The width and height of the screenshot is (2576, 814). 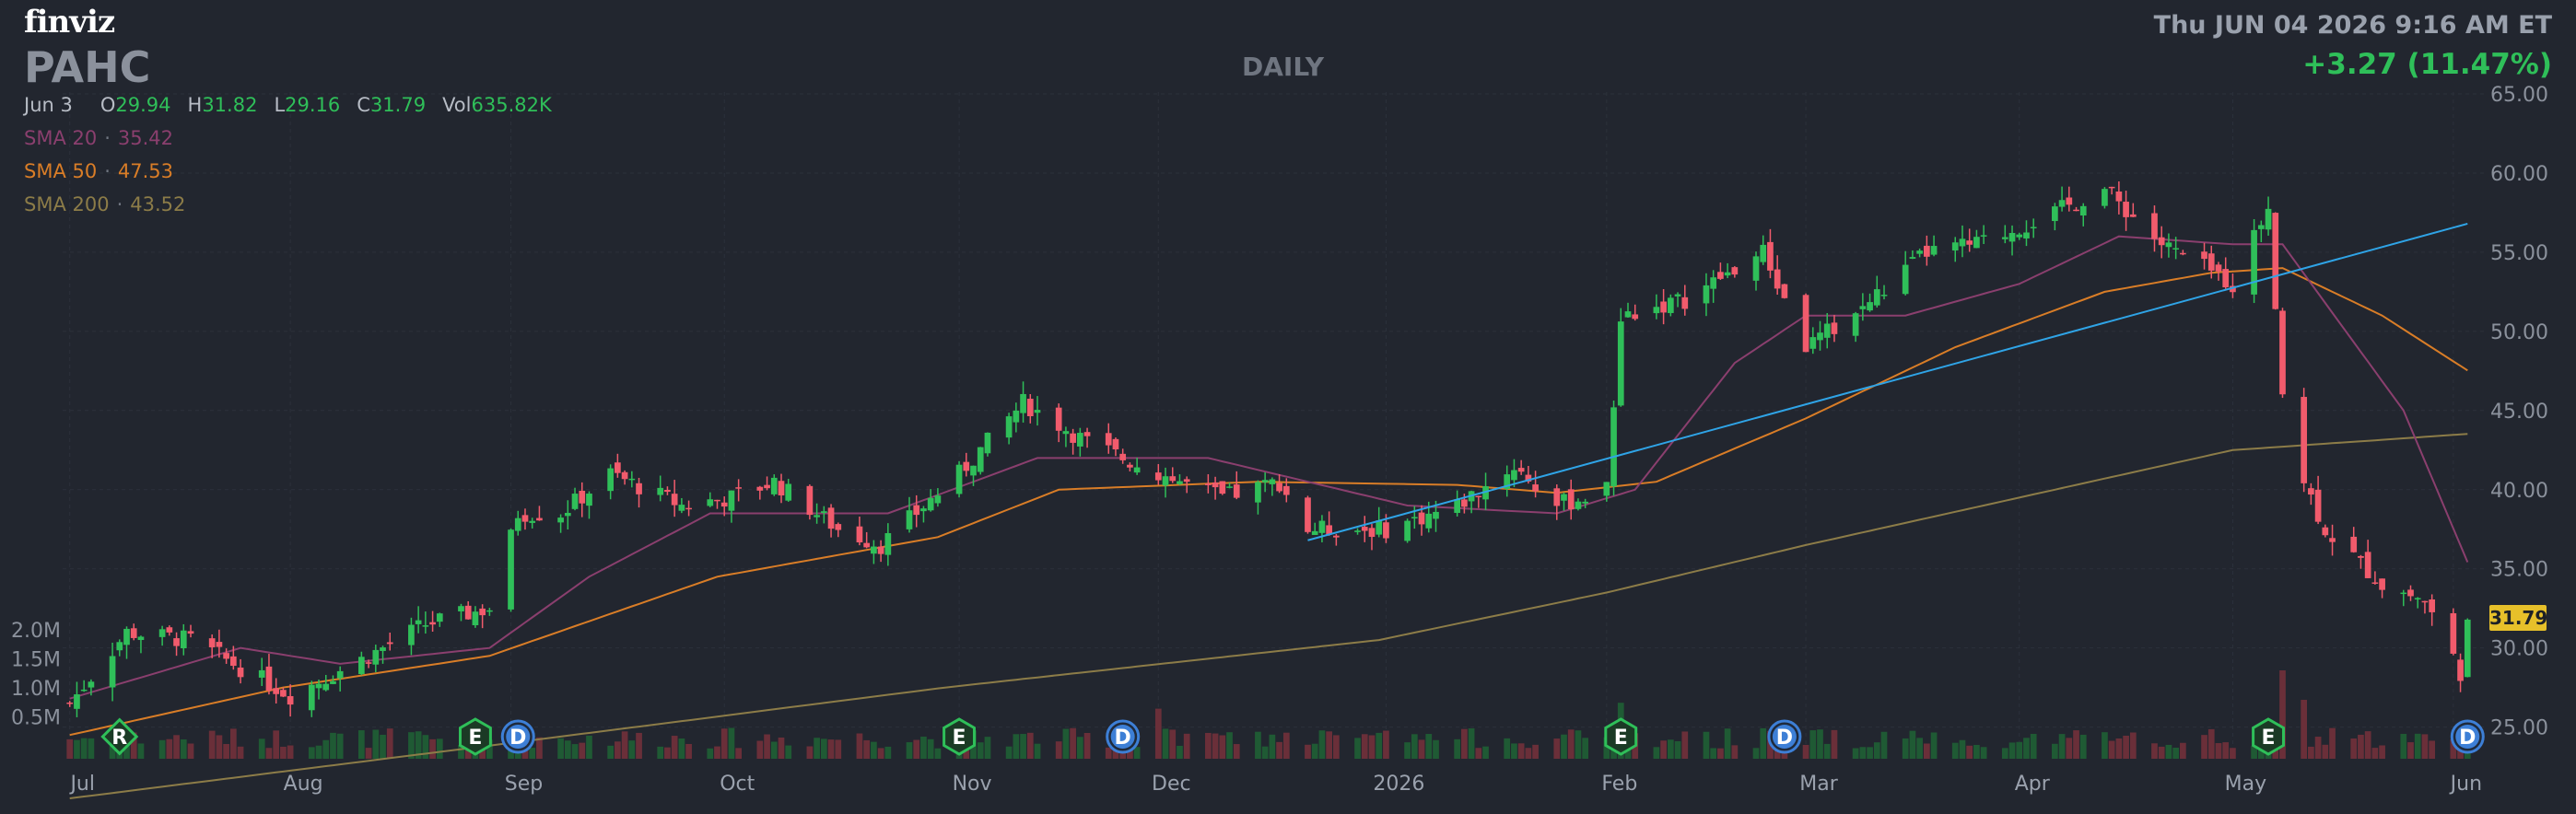 I want to click on finviz-logo: finviz, so click(x=69, y=22).